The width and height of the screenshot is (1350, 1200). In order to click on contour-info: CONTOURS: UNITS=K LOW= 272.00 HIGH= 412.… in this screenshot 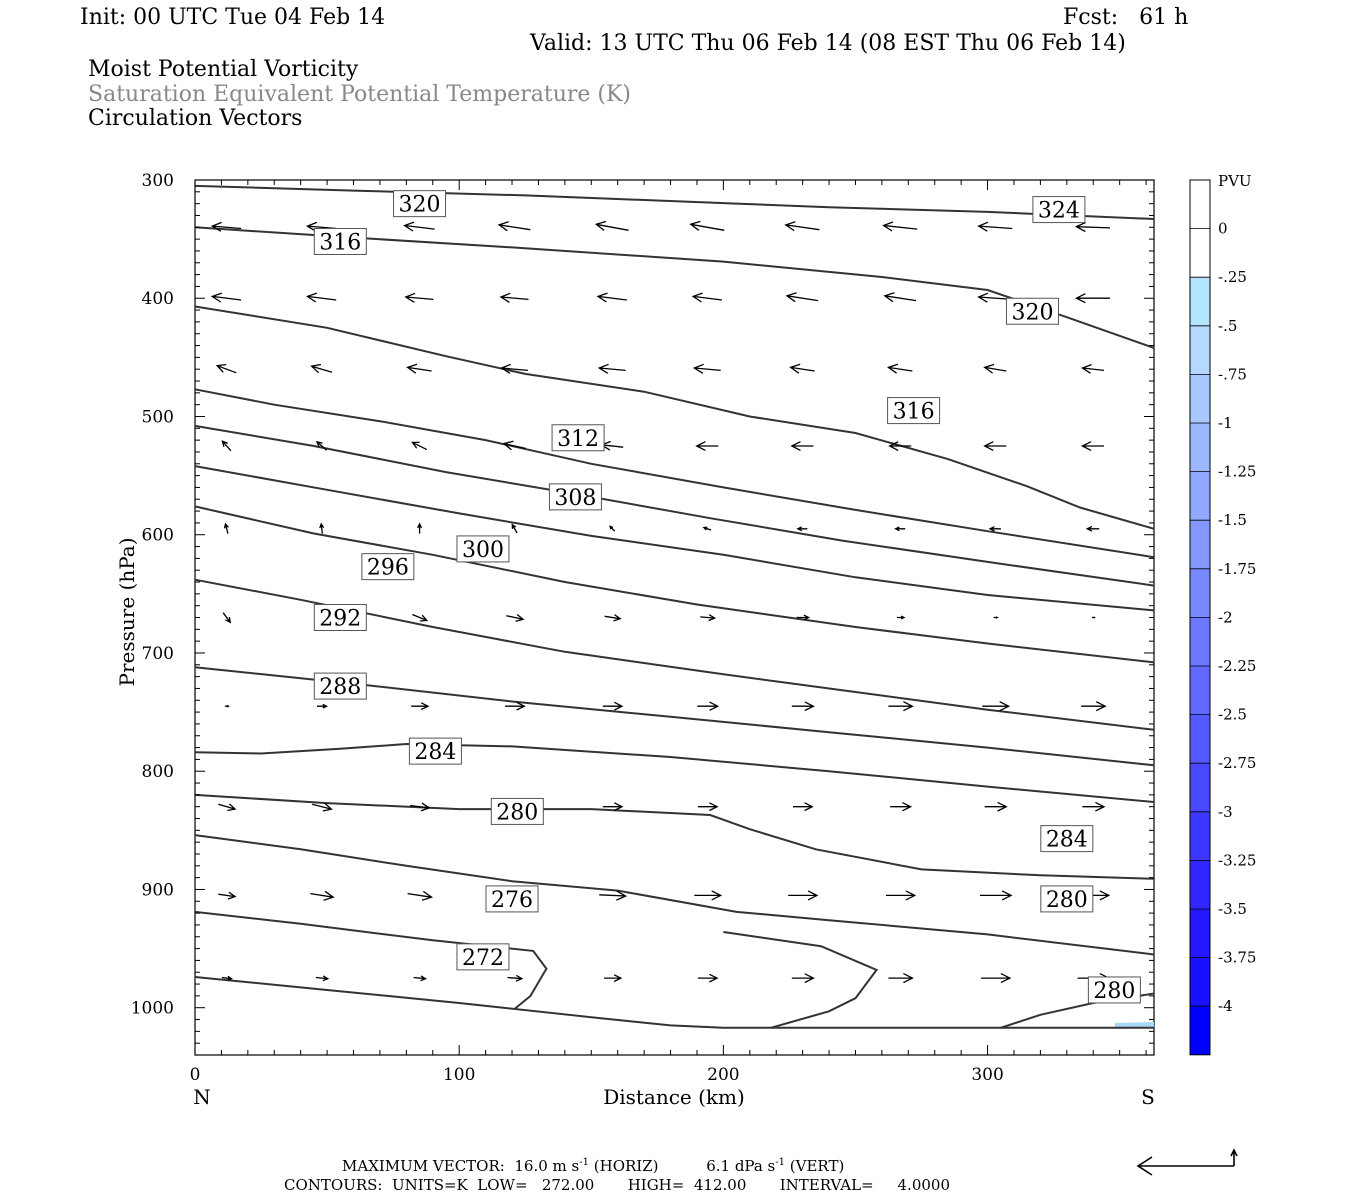, I will do `click(617, 1185)`.